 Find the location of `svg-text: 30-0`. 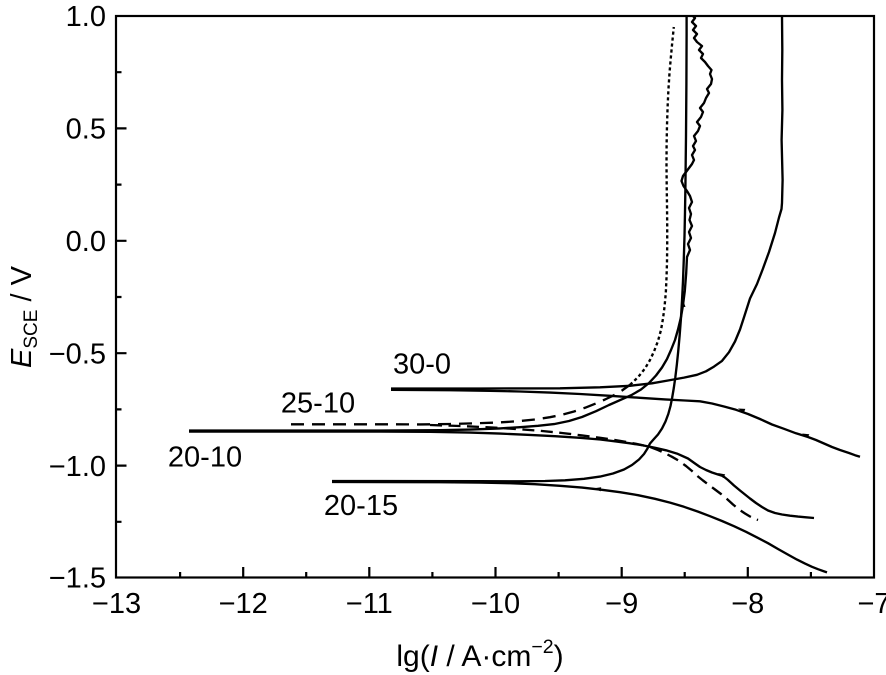

svg-text: 30-0 is located at coordinates (422, 365).